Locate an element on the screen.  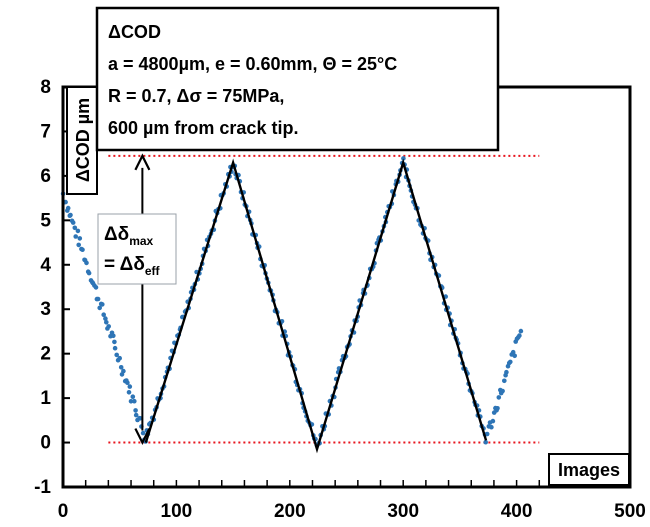
title-line: ΔCOD is located at coordinates (134, 32).